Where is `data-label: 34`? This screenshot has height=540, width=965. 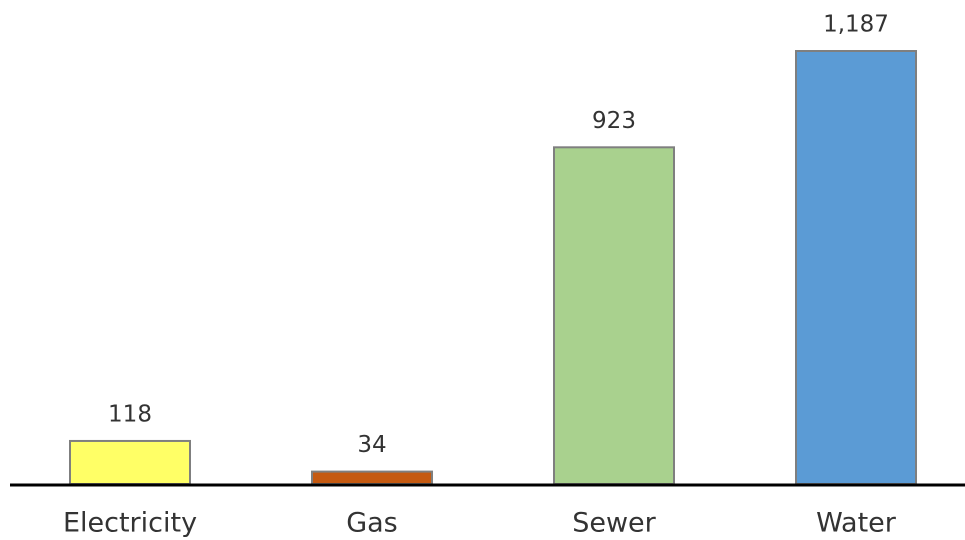 data-label: 34 is located at coordinates (371, 445).